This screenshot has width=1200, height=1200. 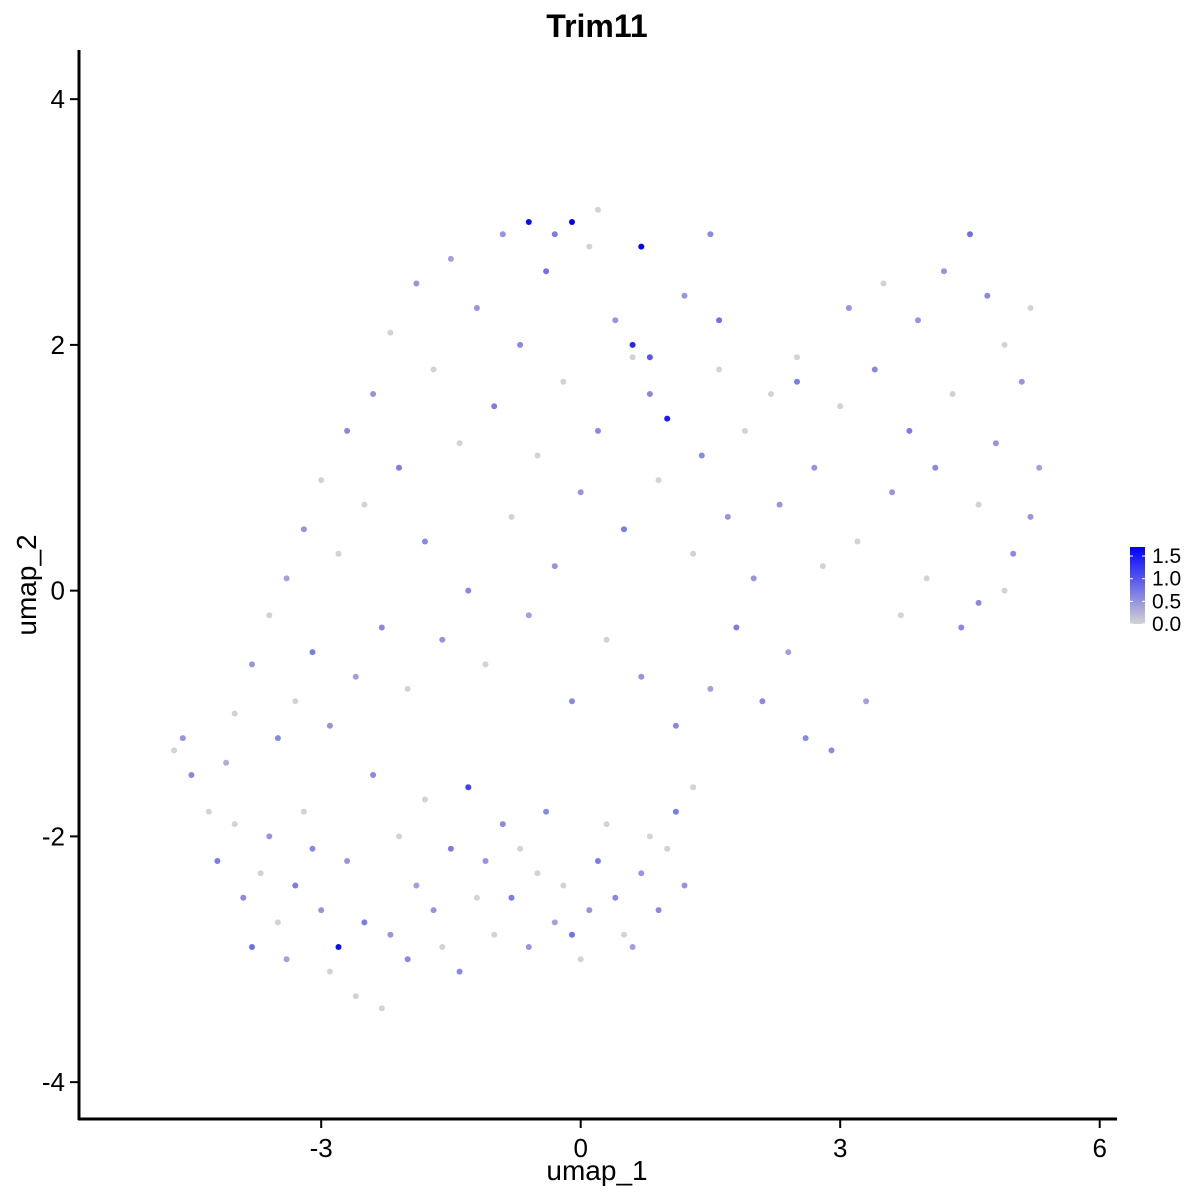 I want to click on y-tick-label: 0, so click(x=58, y=591).